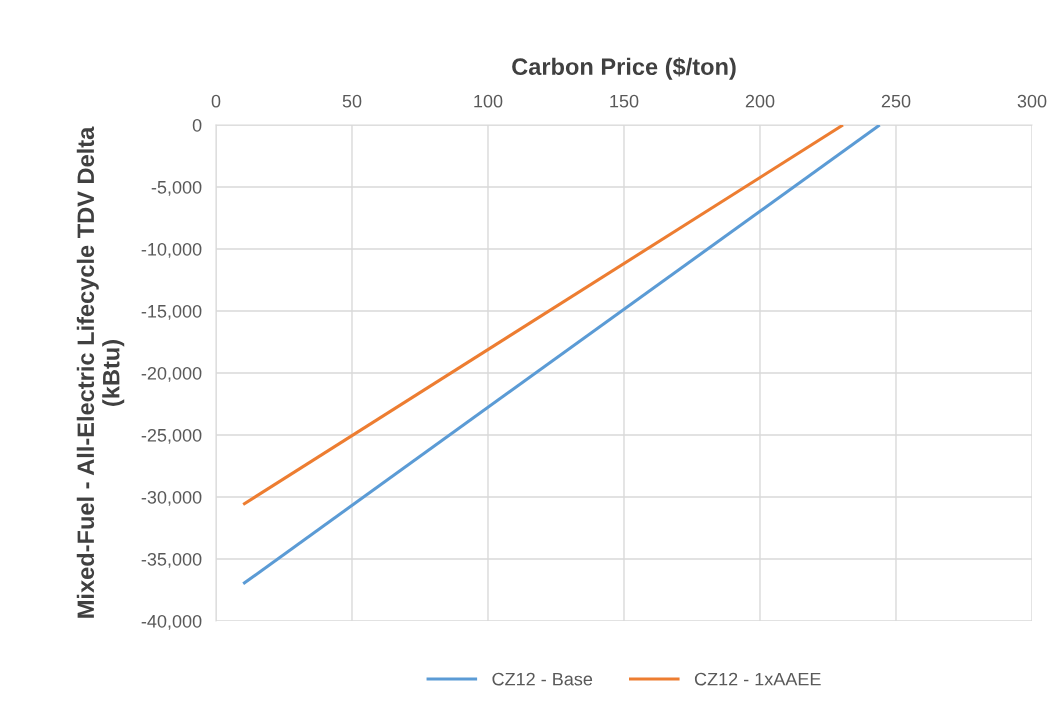 Image resolution: width=1053 pixels, height=719 pixels. Describe the element at coordinates (542, 679) in the screenshot. I see `legend-label: CZ12 - Base` at that location.